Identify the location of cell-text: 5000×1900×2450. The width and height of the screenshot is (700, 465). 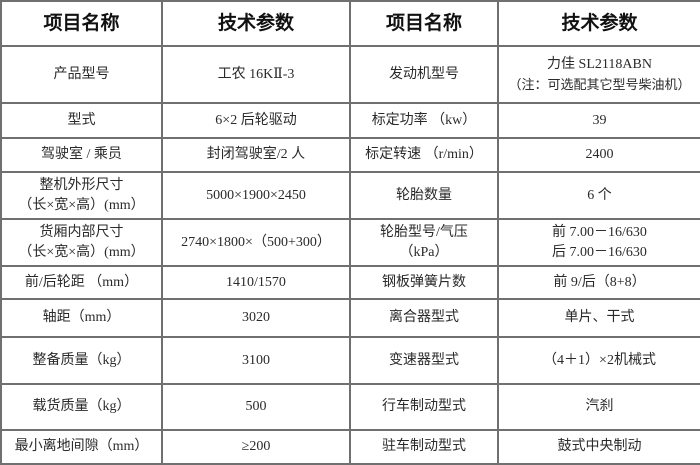
(256, 195).